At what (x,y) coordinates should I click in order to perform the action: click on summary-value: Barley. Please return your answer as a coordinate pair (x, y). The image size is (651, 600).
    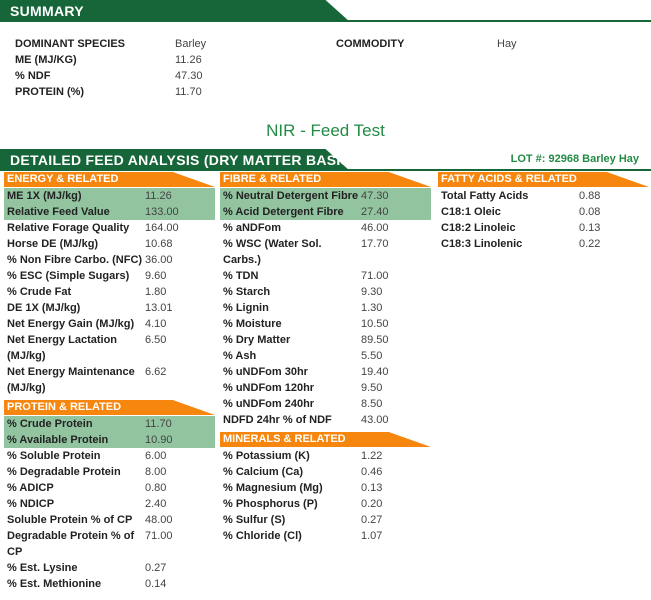
    Looking at the image, I should click on (191, 44).